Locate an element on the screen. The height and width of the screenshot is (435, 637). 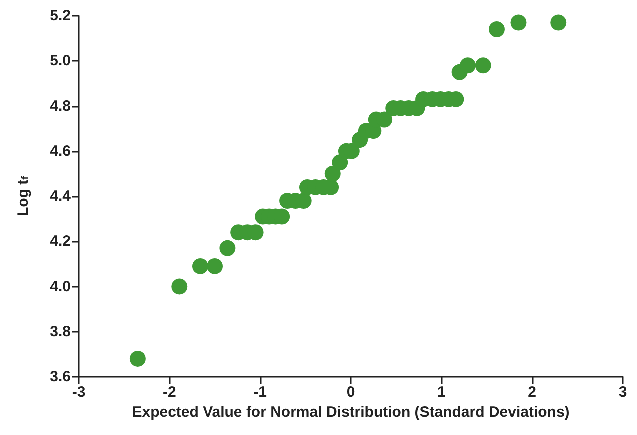
y-tick-label: 4.2 is located at coordinates (60, 241).